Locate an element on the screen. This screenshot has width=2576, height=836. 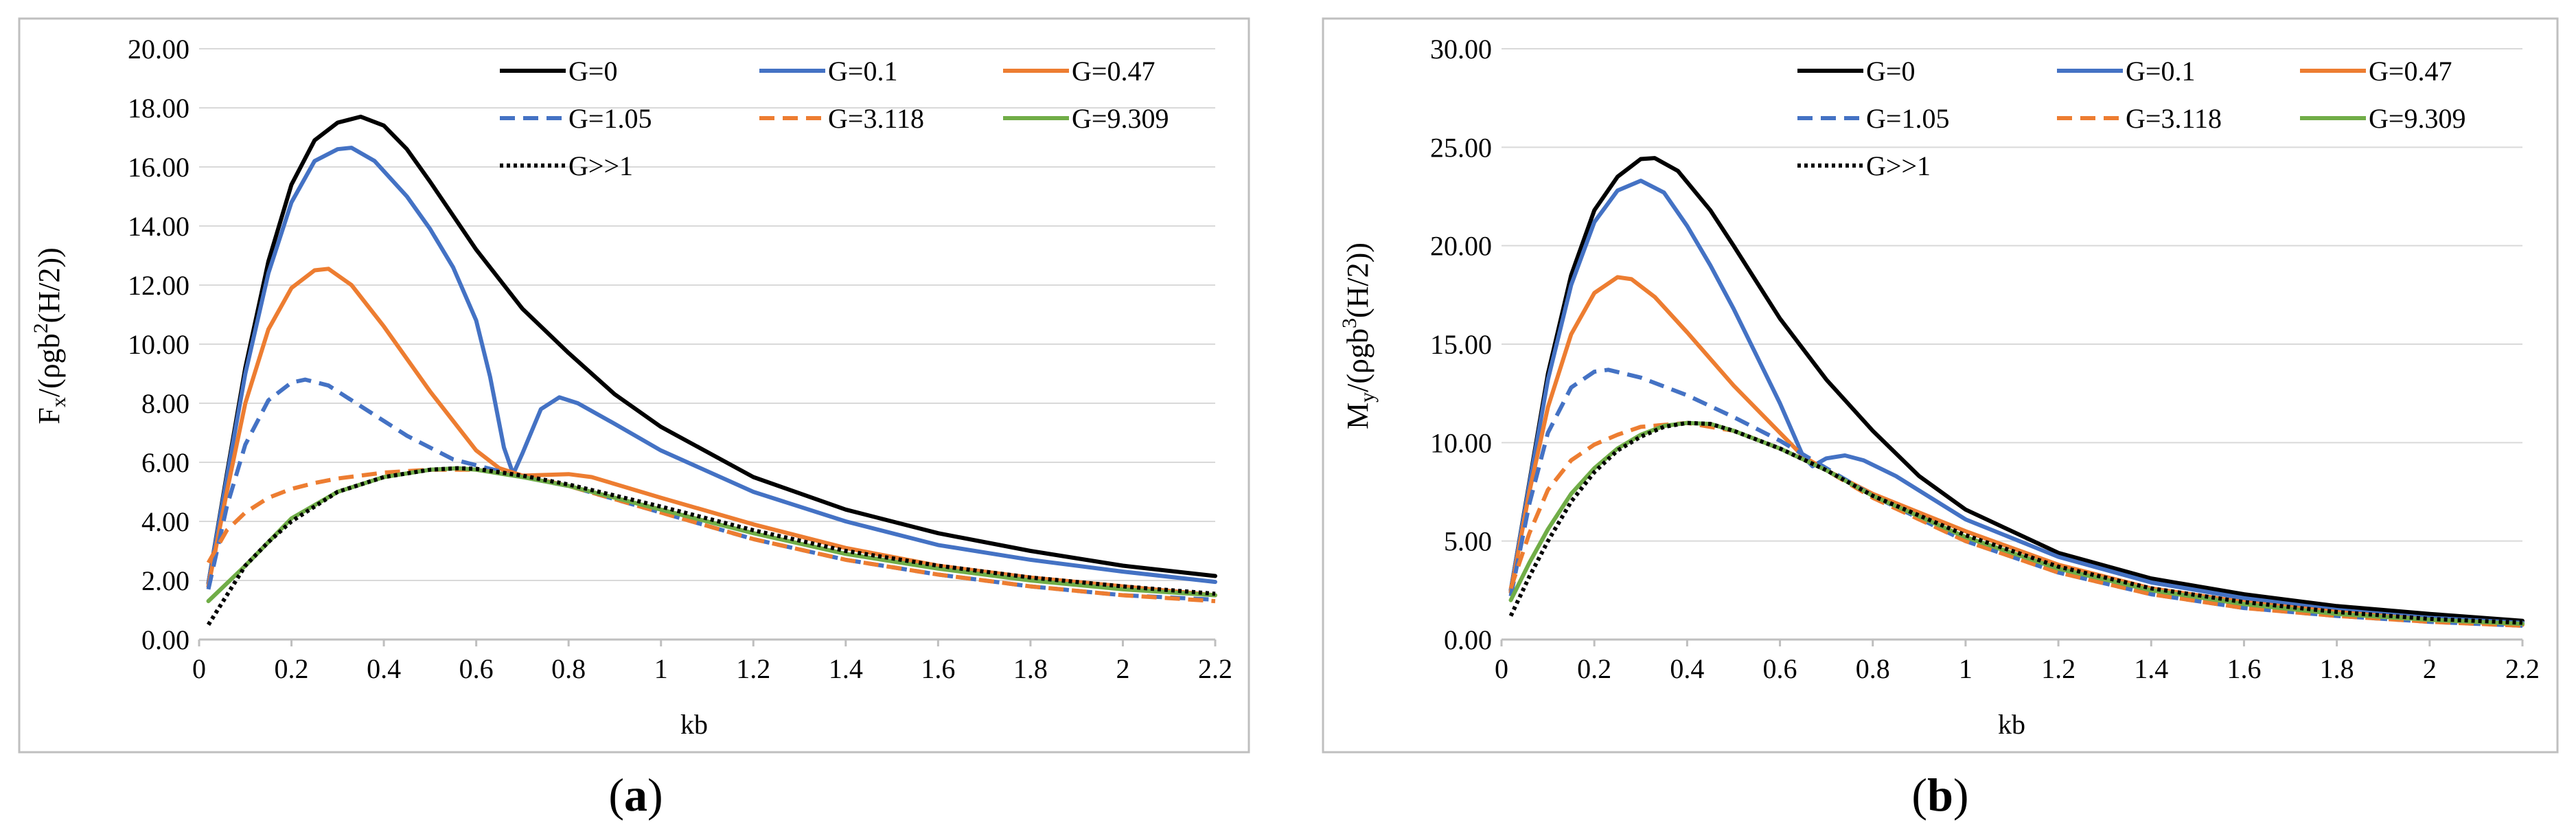
chart-a-x-axis-title: kb is located at coordinates (694, 725).